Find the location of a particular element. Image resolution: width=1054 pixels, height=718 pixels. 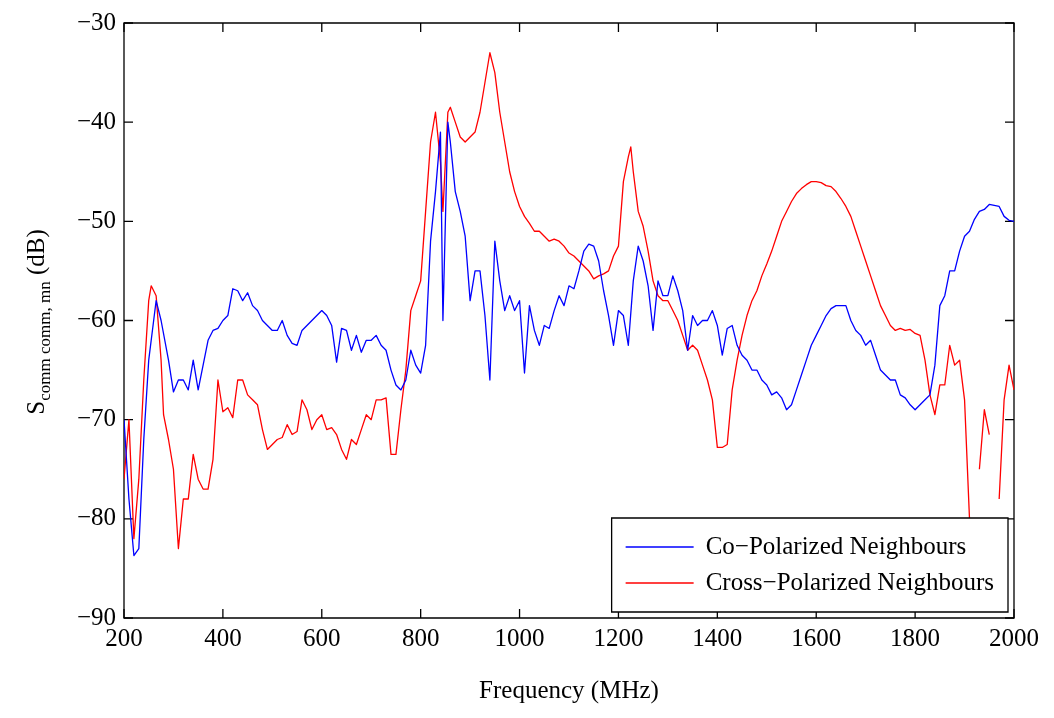

x-tick-label: 2000 is located at coordinates (1014, 637).